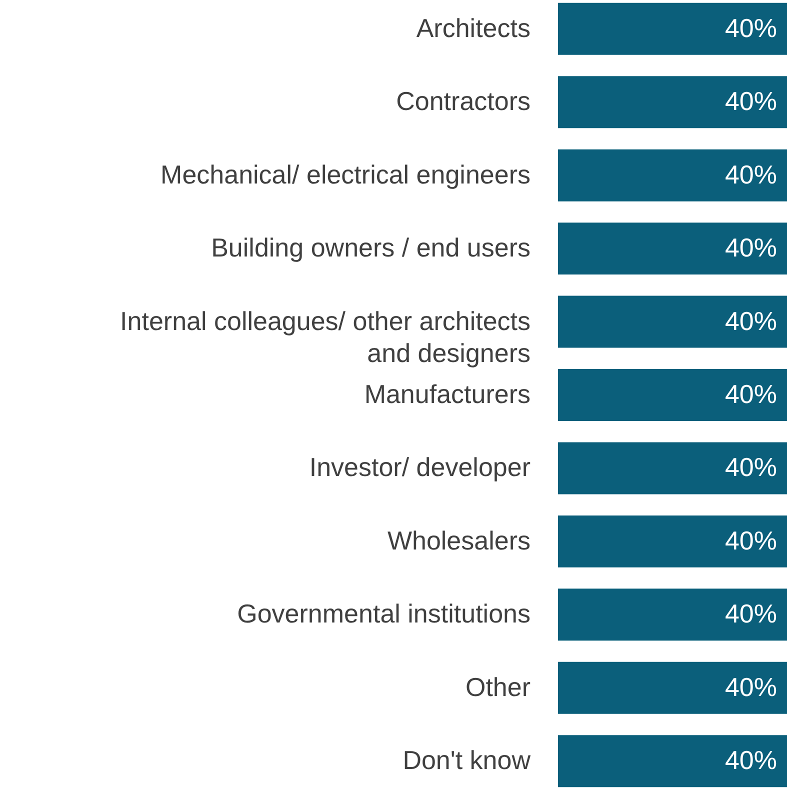 This screenshot has width=787, height=791. What do you see at coordinates (463, 101) in the screenshot?
I see `y-tick-label: Contractors` at bounding box center [463, 101].